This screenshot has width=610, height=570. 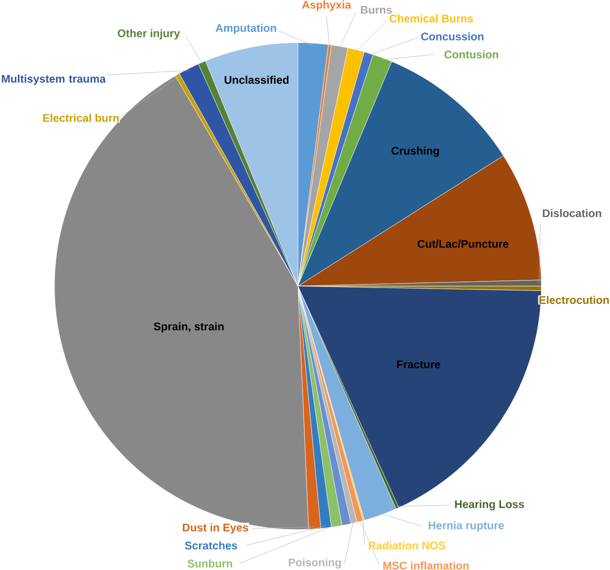 What do you see at coordinates (211, 545) in the screenshot?
I see `slice-label: Scratches` at bounding box center [211, 545].